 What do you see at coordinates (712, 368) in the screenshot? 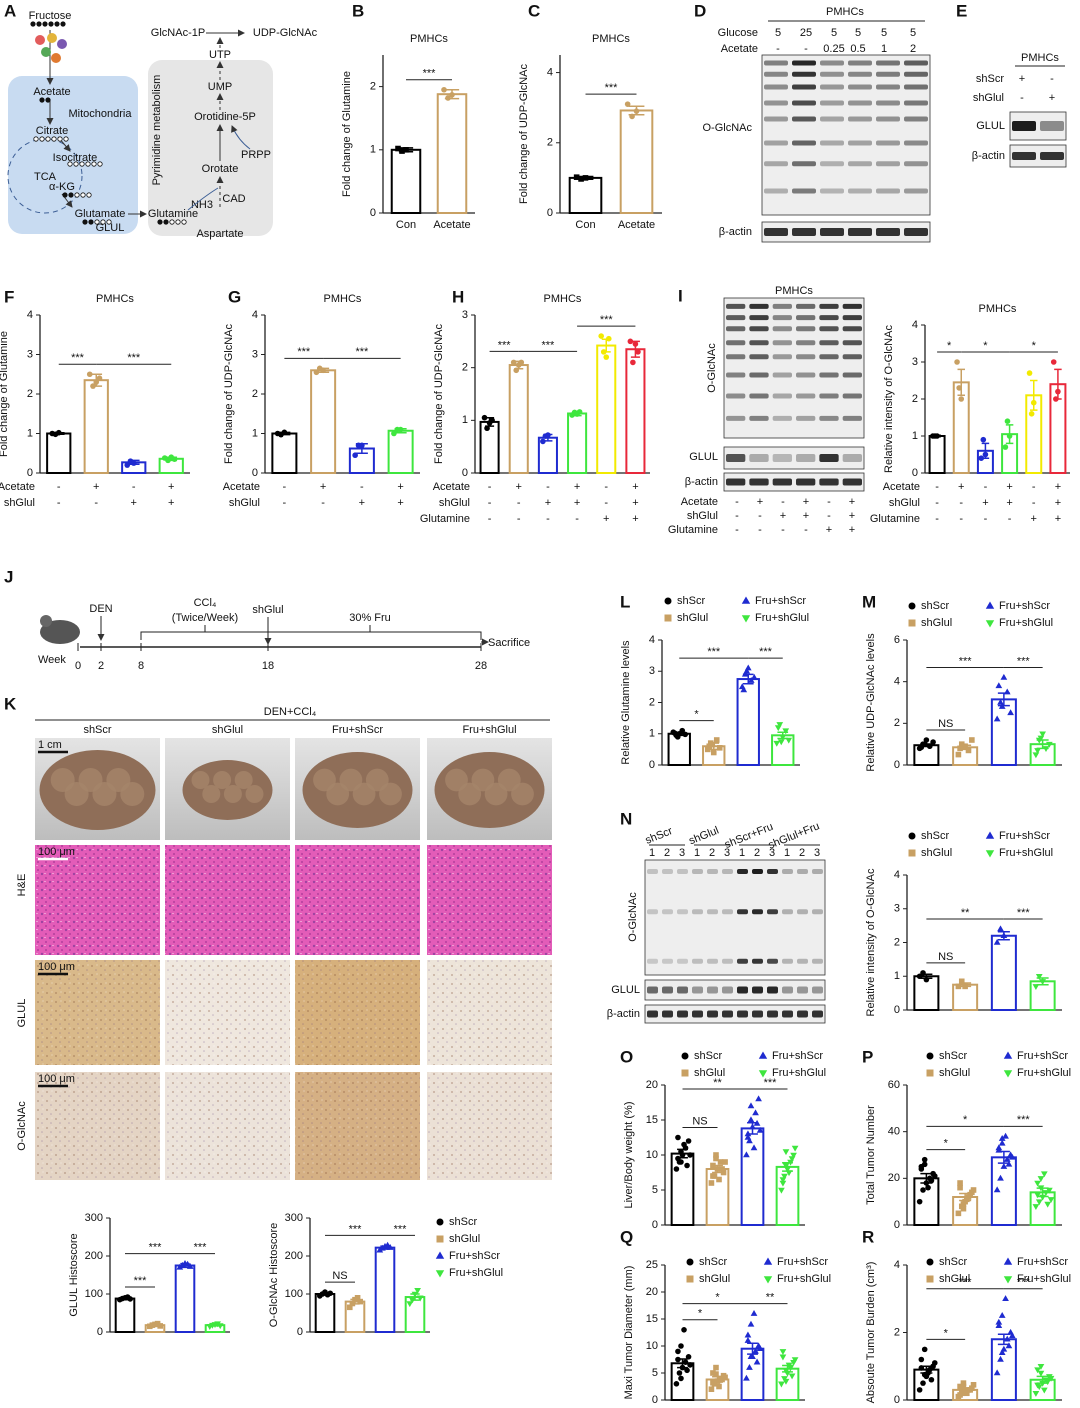
I see `band-label: O-GlcNAc` at bounding box center [712, 368].